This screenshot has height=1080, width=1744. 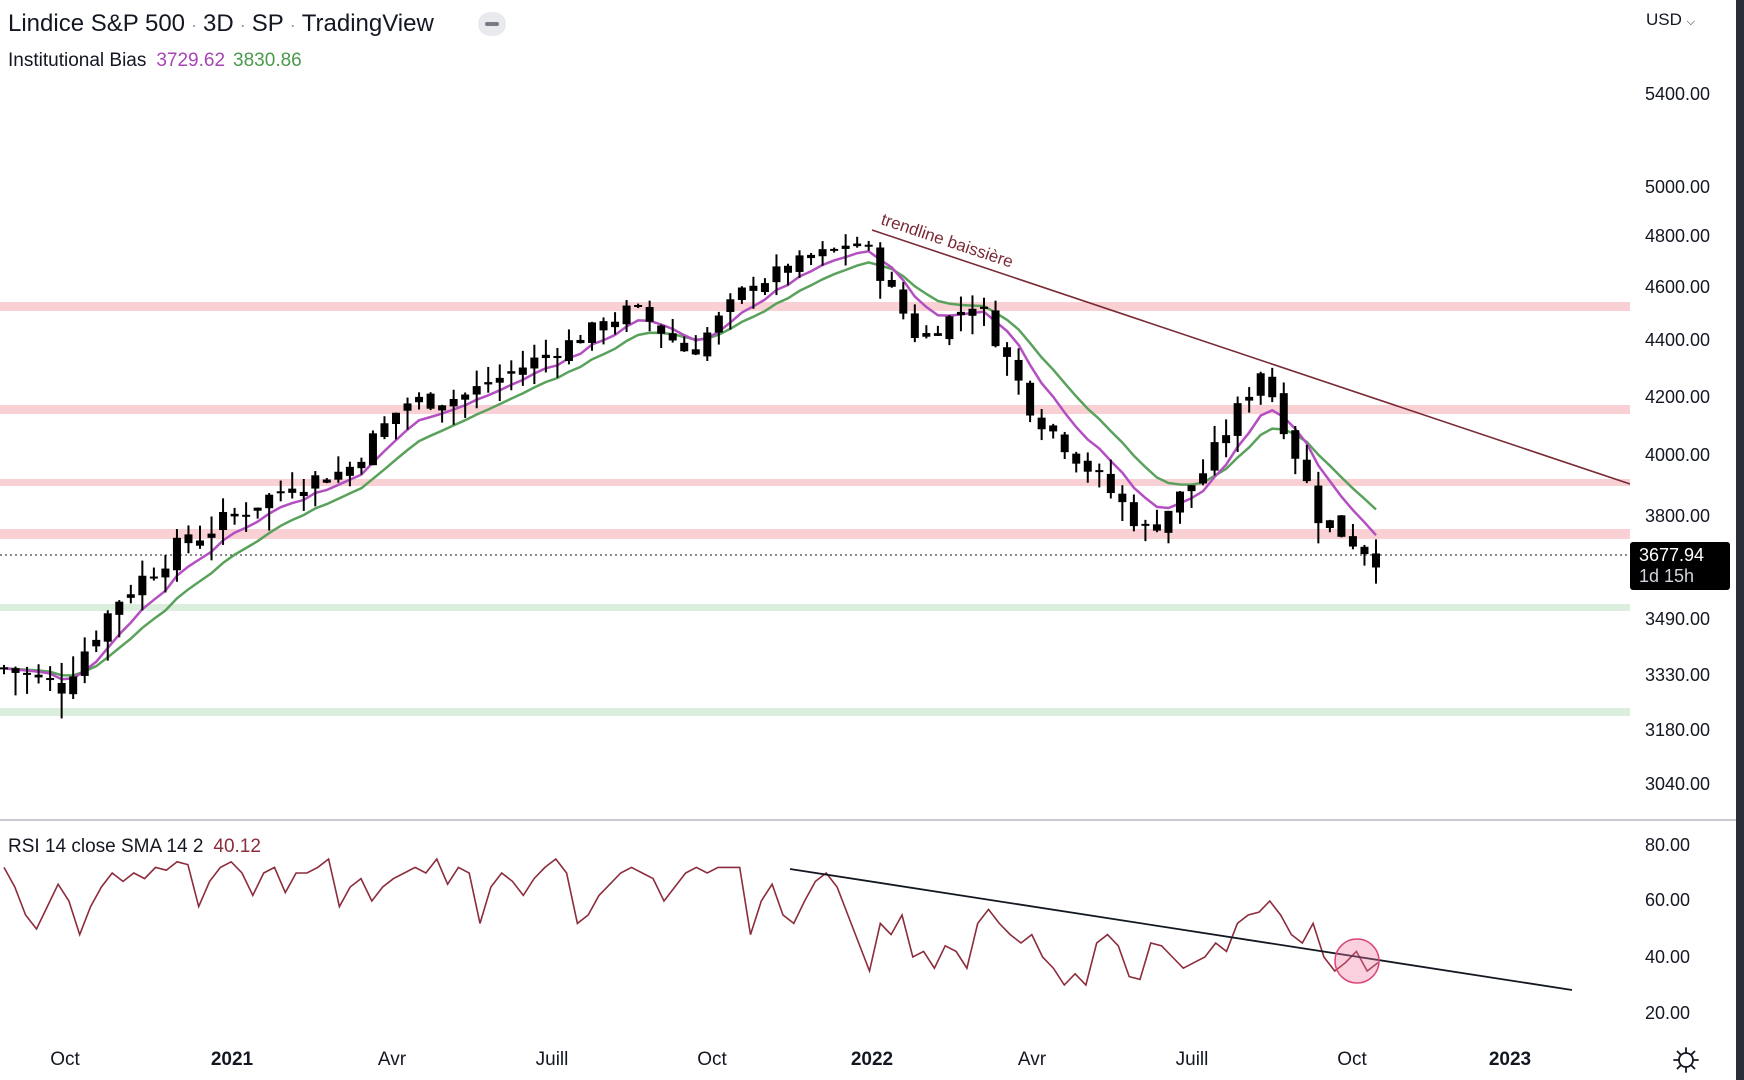 What do you see at coordinates (218, 23) in the screenshot?
I see `interval: 3D` at bounding box center [218, 23].